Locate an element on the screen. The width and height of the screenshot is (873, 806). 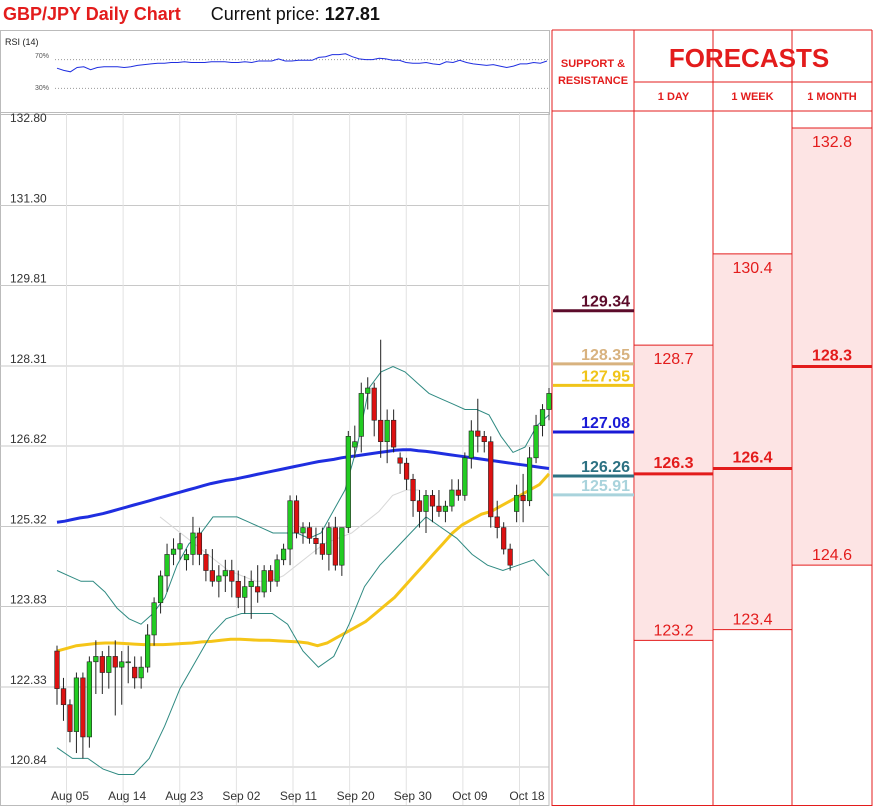
y-tick-label: 131.30 is located at coordinates (28, 199).